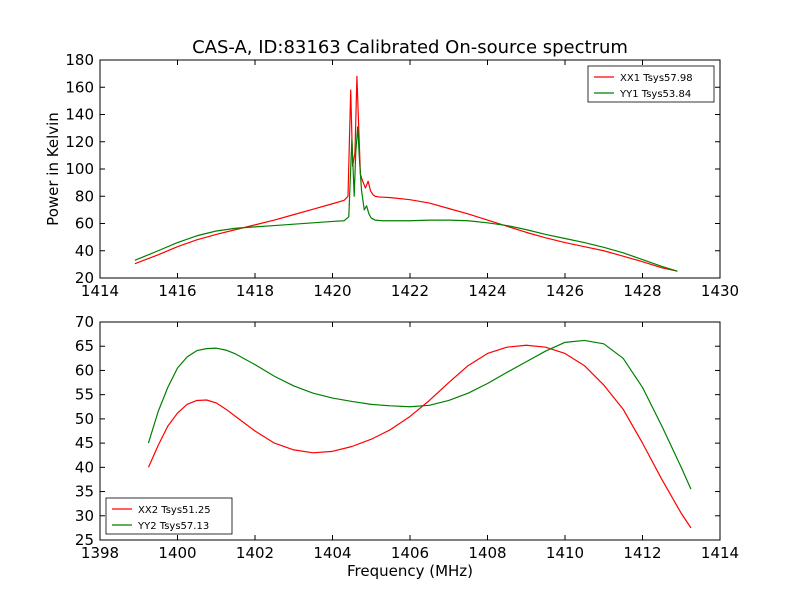  Describe the element at coordinates (332, 553) in the screenshot. I see `x-tick-label: 1404` at that location.